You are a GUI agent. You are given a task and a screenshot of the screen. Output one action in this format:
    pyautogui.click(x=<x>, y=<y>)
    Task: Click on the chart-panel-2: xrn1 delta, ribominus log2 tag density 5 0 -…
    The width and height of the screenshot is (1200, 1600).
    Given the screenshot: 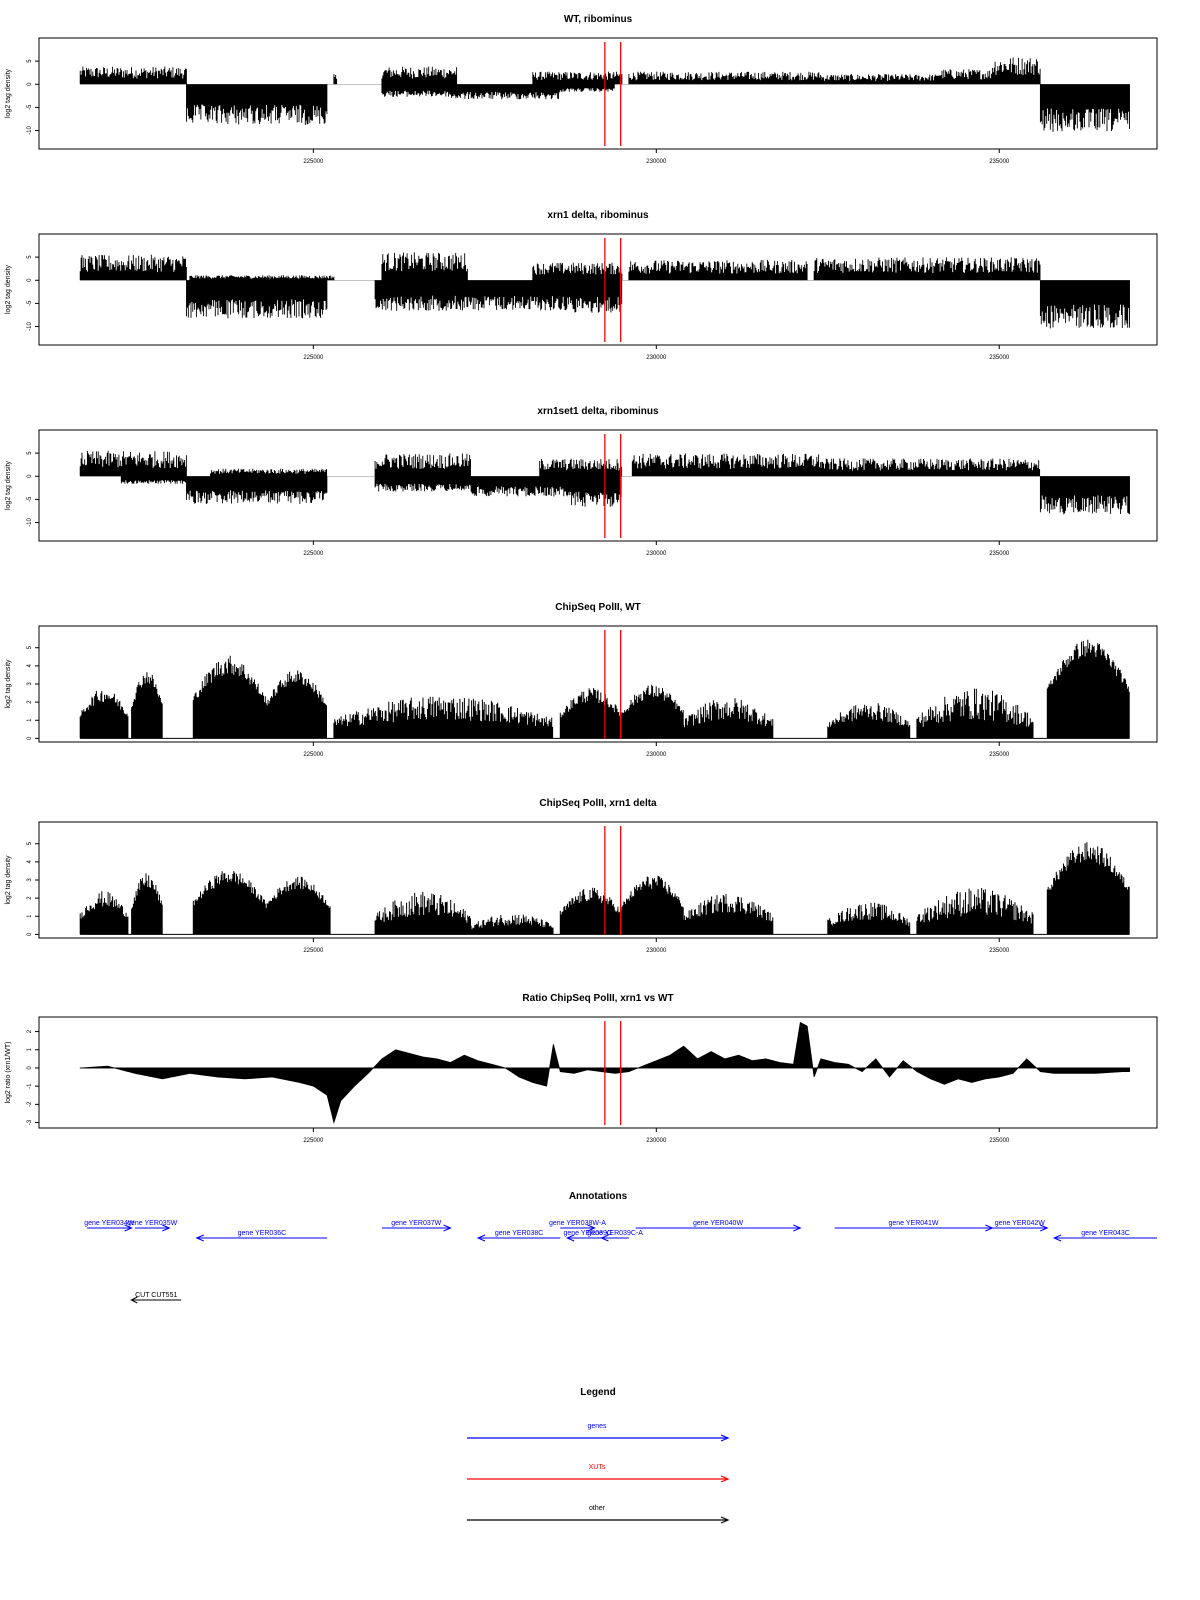 What is the action you would take?
    pyautogui.click(x=581, y=285)
    